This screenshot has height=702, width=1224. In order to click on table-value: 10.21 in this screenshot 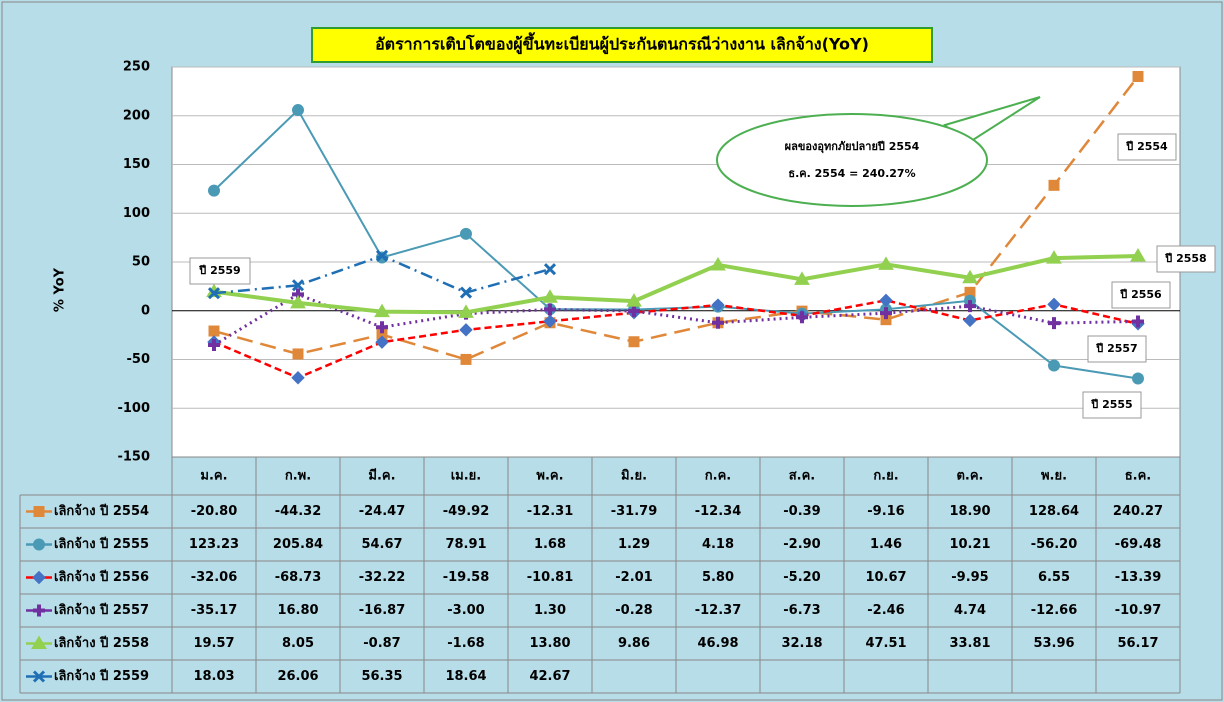, I will do `click(969, 544)`.